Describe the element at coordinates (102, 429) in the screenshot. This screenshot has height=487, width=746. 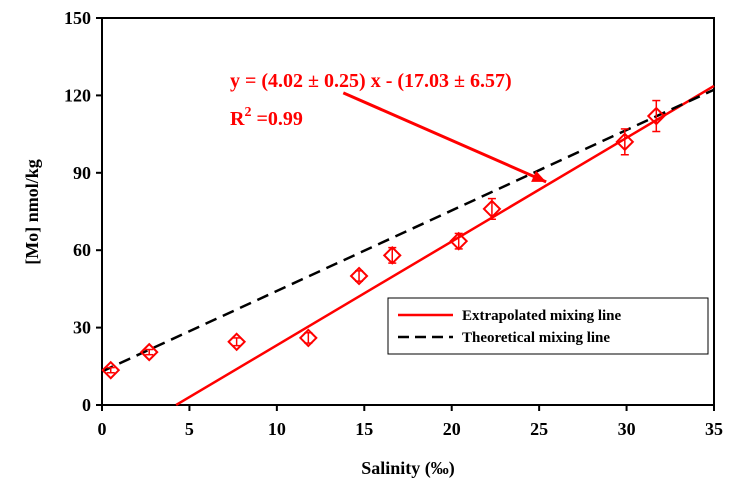
I see `x-tick-label: 0` at that location.